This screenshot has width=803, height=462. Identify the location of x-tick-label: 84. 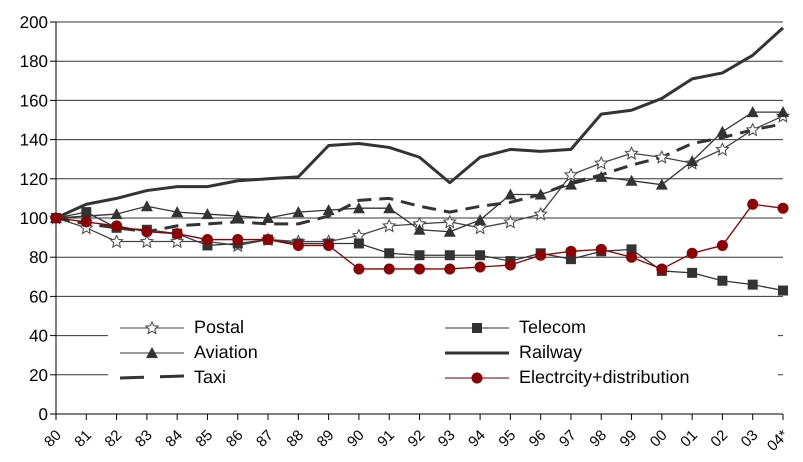
(174, 438).